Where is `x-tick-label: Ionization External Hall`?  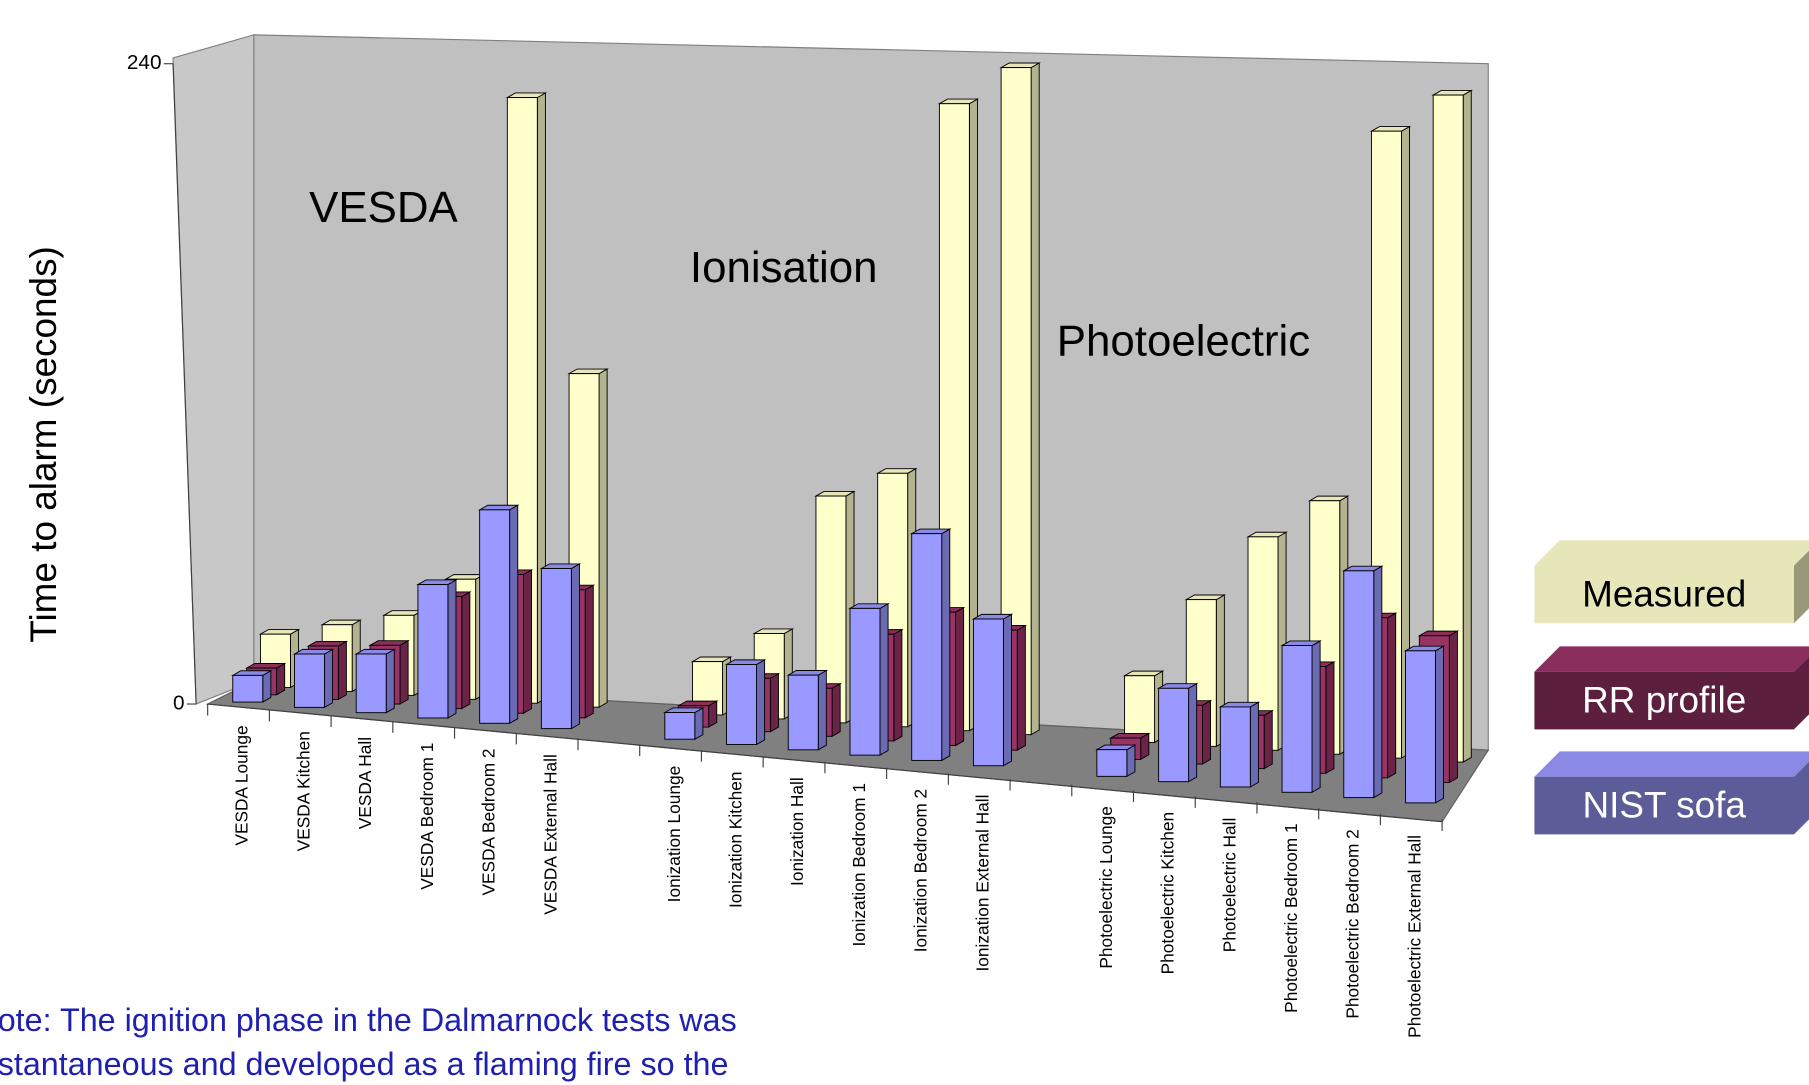 x-tick-label: Ionization External Hall is located at coordinates (982, 883).